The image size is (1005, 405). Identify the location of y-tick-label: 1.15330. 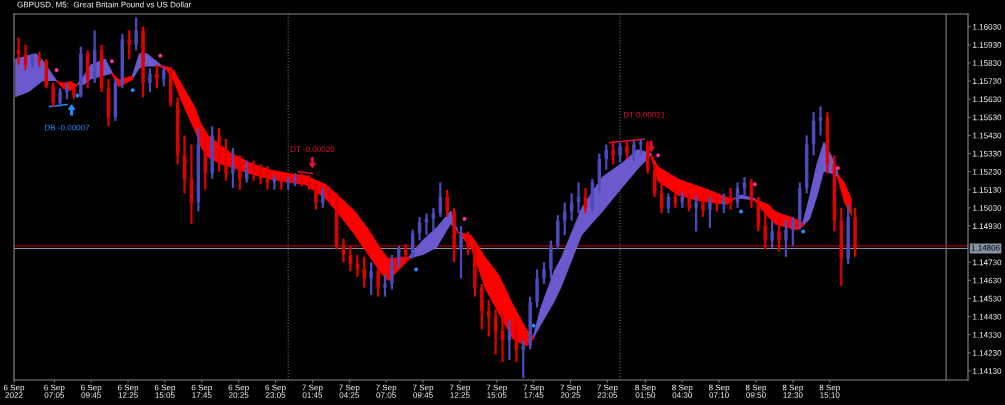
(987, 153).